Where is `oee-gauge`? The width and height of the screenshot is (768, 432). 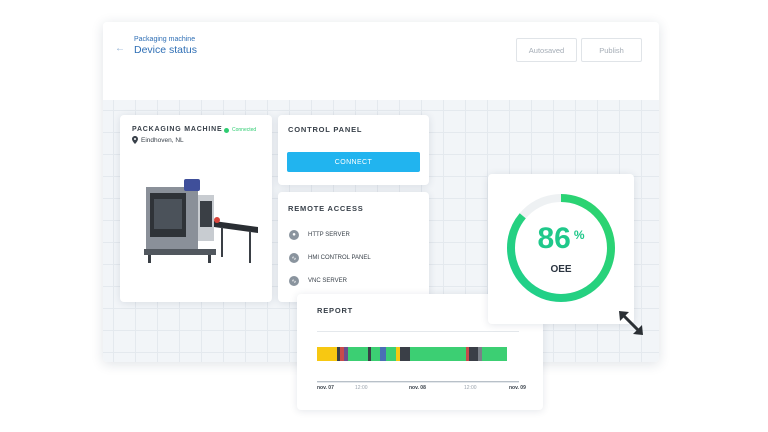 oee-gauge is located at coordinates (561, 248).